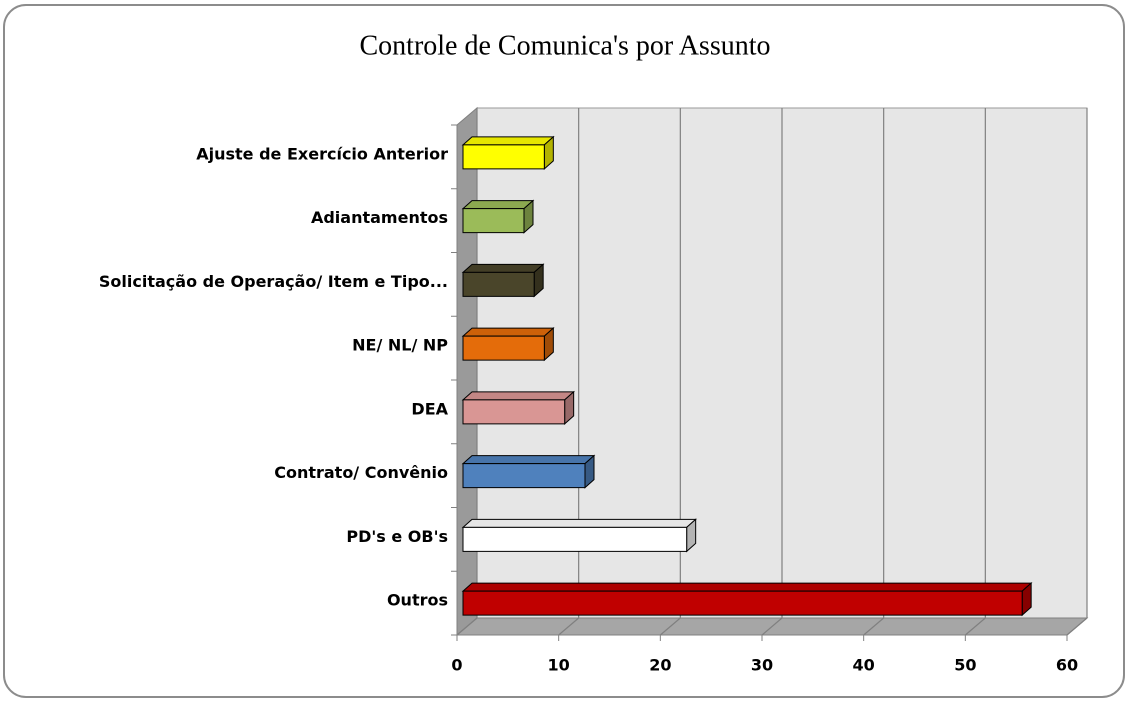 The image size is (1130, 706). What do you see at coordinates (417, 600) in the screenshot?
I see `y-tick-label: Outros` at bounding box center [417, 600].